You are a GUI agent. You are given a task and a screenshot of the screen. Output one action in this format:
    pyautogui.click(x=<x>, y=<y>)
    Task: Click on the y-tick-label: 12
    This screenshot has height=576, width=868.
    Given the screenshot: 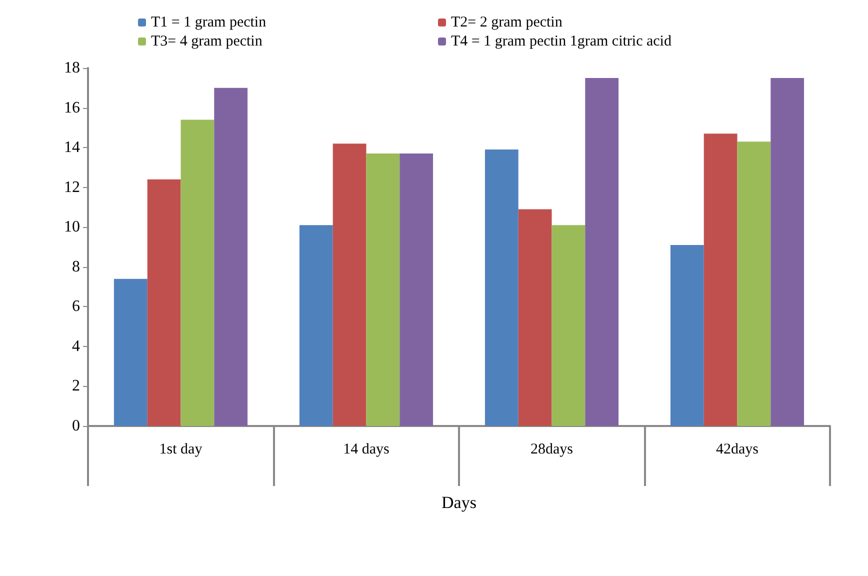 What is the action you would take?
    pyautogui.click(x=72, y=187)
    